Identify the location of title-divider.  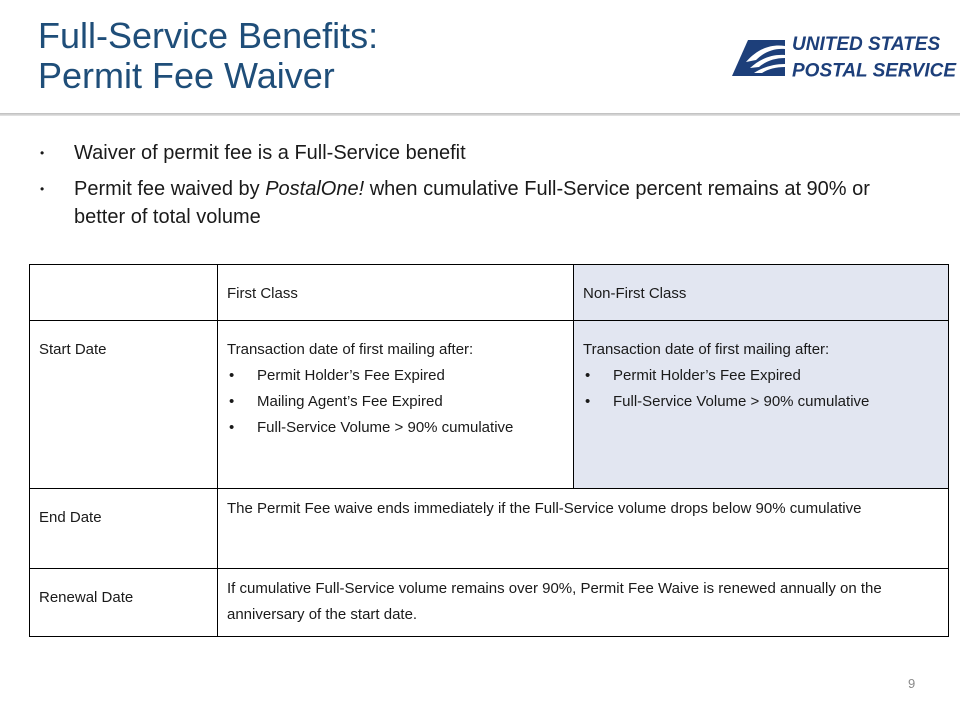
(480, 114).